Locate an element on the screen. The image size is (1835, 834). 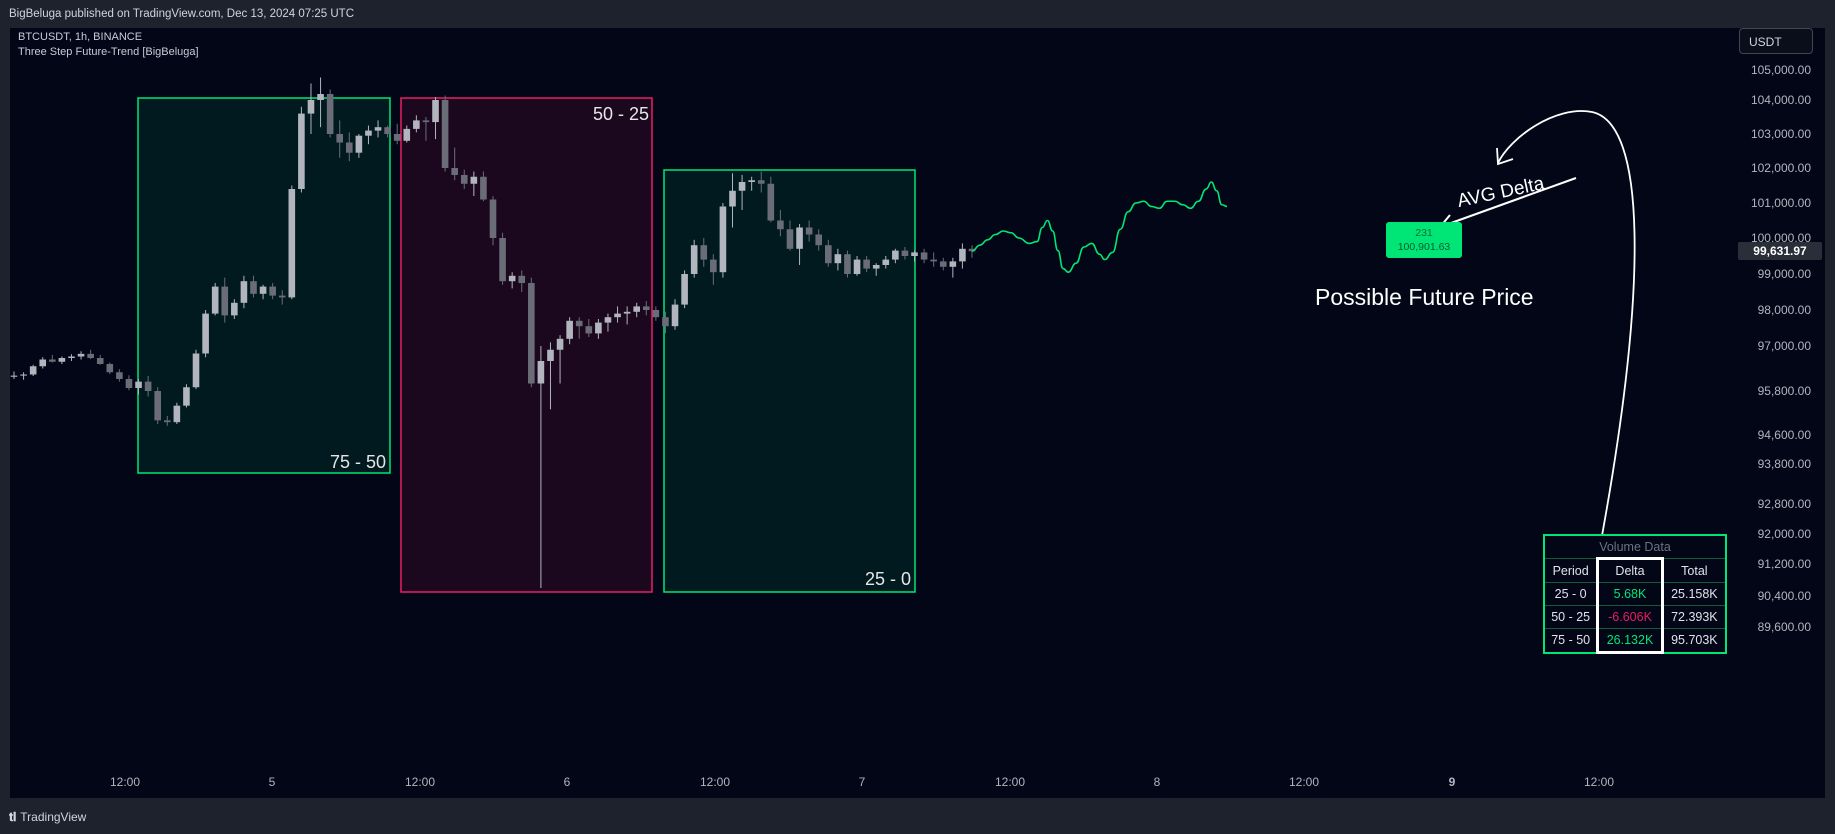
time-tick-label: 5 is located at coordinates (272, 782).